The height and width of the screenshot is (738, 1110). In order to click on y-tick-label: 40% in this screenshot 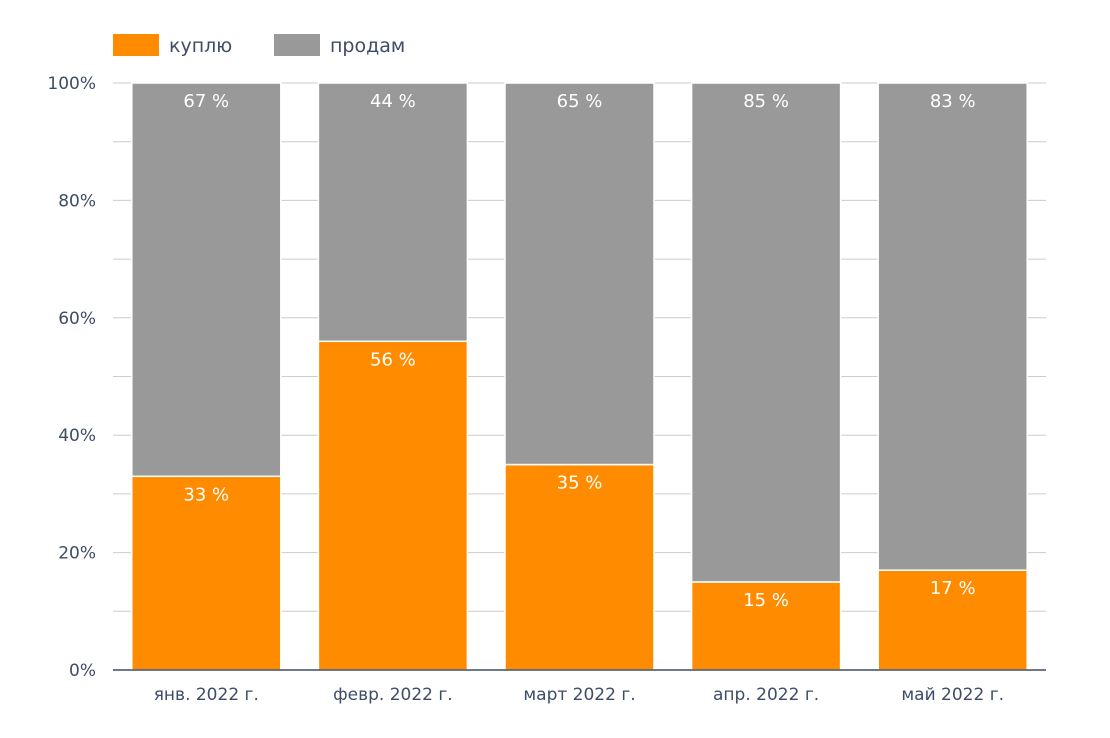, I will do `click(77, 436)`.